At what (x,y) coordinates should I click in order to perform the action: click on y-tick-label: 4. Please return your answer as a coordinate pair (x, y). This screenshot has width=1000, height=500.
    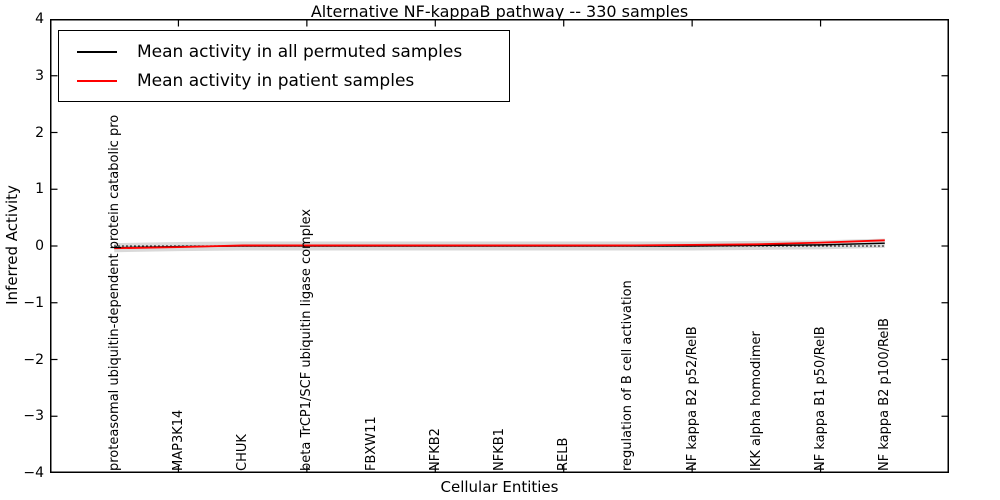
    Looking at the image, I should click on (39, 19).